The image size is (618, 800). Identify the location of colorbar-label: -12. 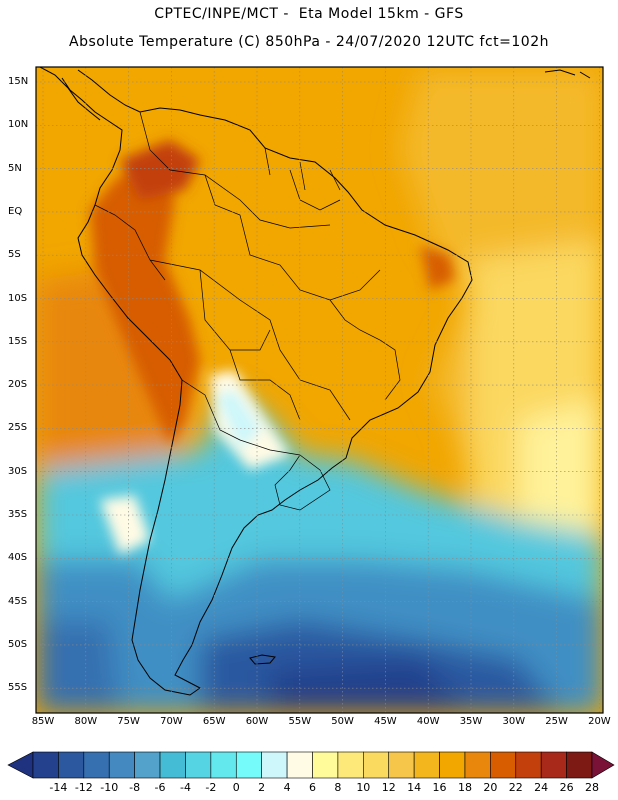
(83, 787).